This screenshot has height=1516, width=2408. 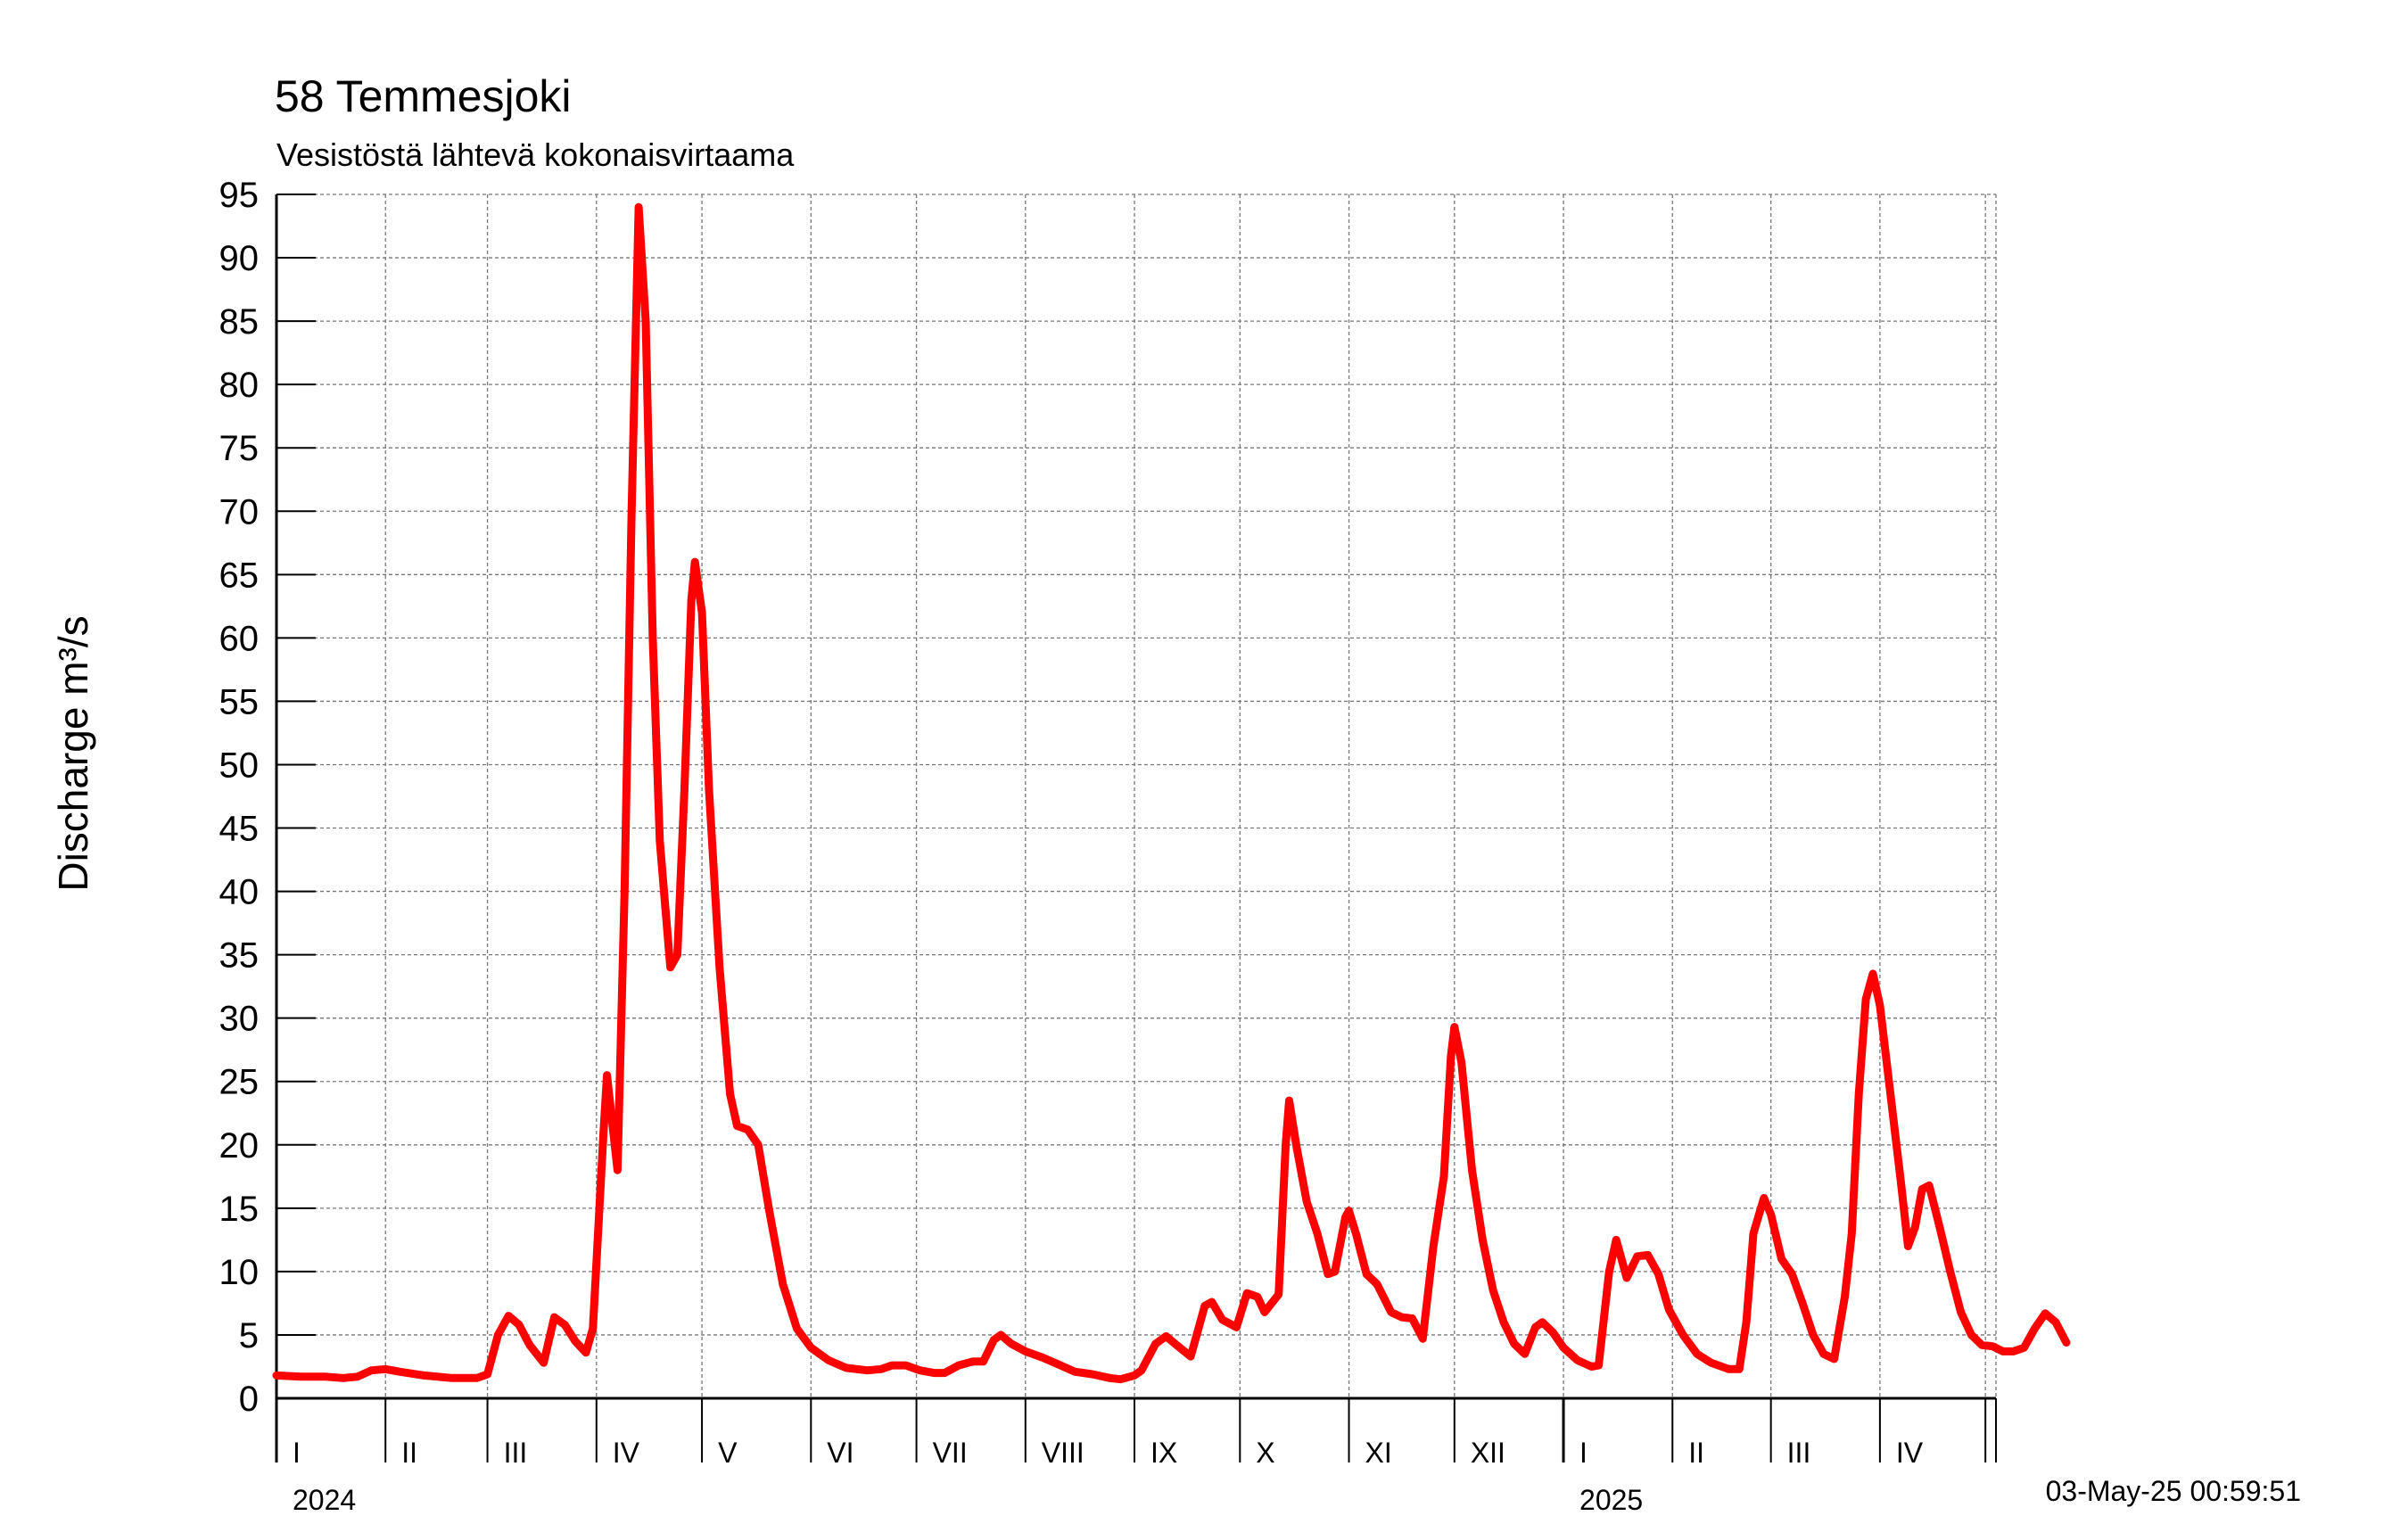 What do you see at coordinates (239, 258) in the screenshot?
I see `y-tick-label: 90` at bounding box center [239, 258].